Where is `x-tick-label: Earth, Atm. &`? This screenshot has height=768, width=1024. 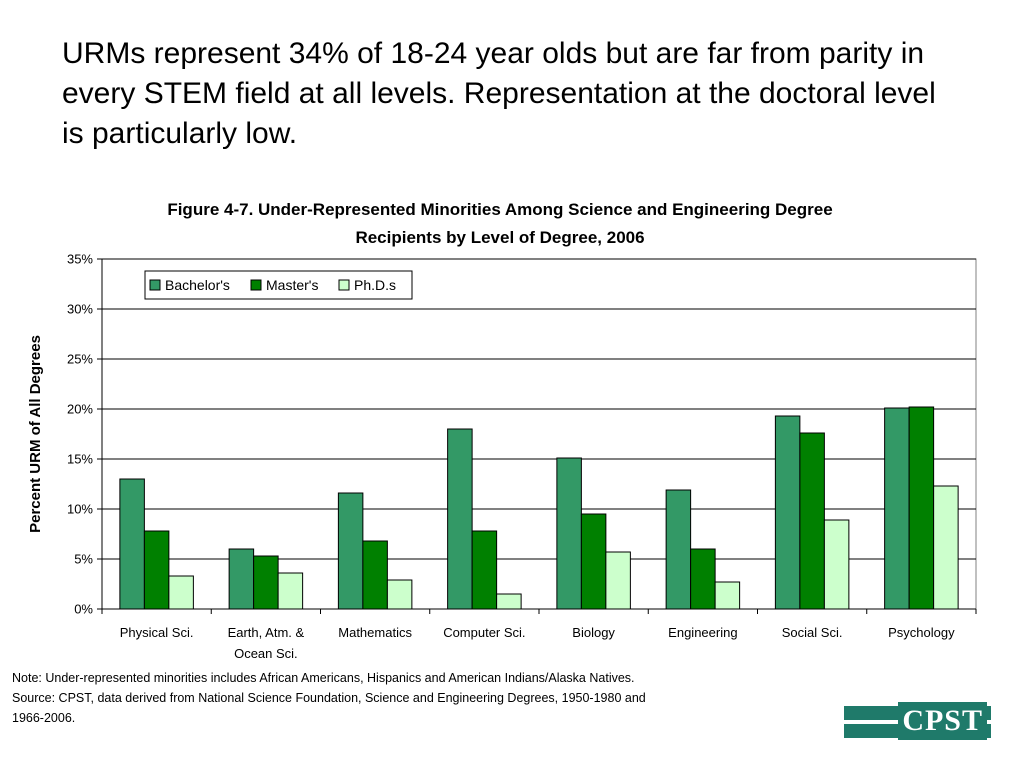
x-tick-label: Earth, Atm. & is located at coordinates (266, 632).